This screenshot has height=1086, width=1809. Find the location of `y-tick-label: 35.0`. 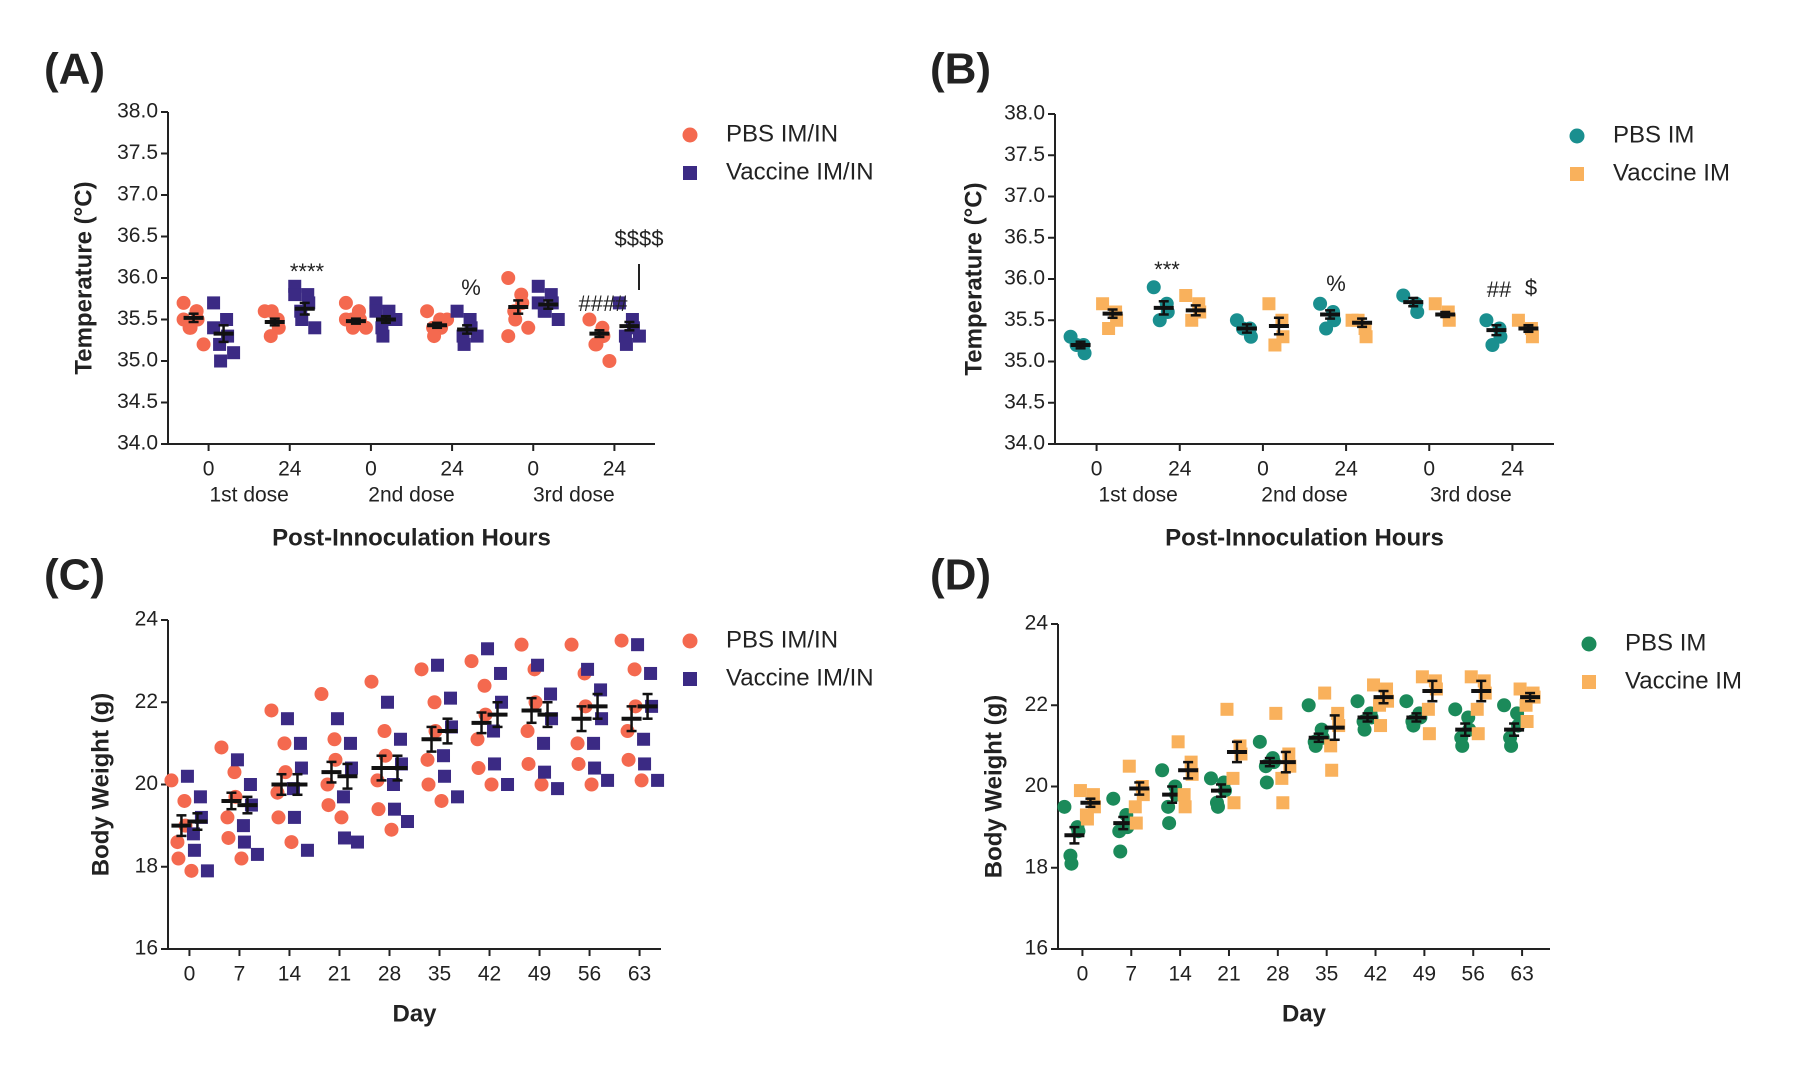

y-tick-label: 35.0 is located at coordinates (137, 360).